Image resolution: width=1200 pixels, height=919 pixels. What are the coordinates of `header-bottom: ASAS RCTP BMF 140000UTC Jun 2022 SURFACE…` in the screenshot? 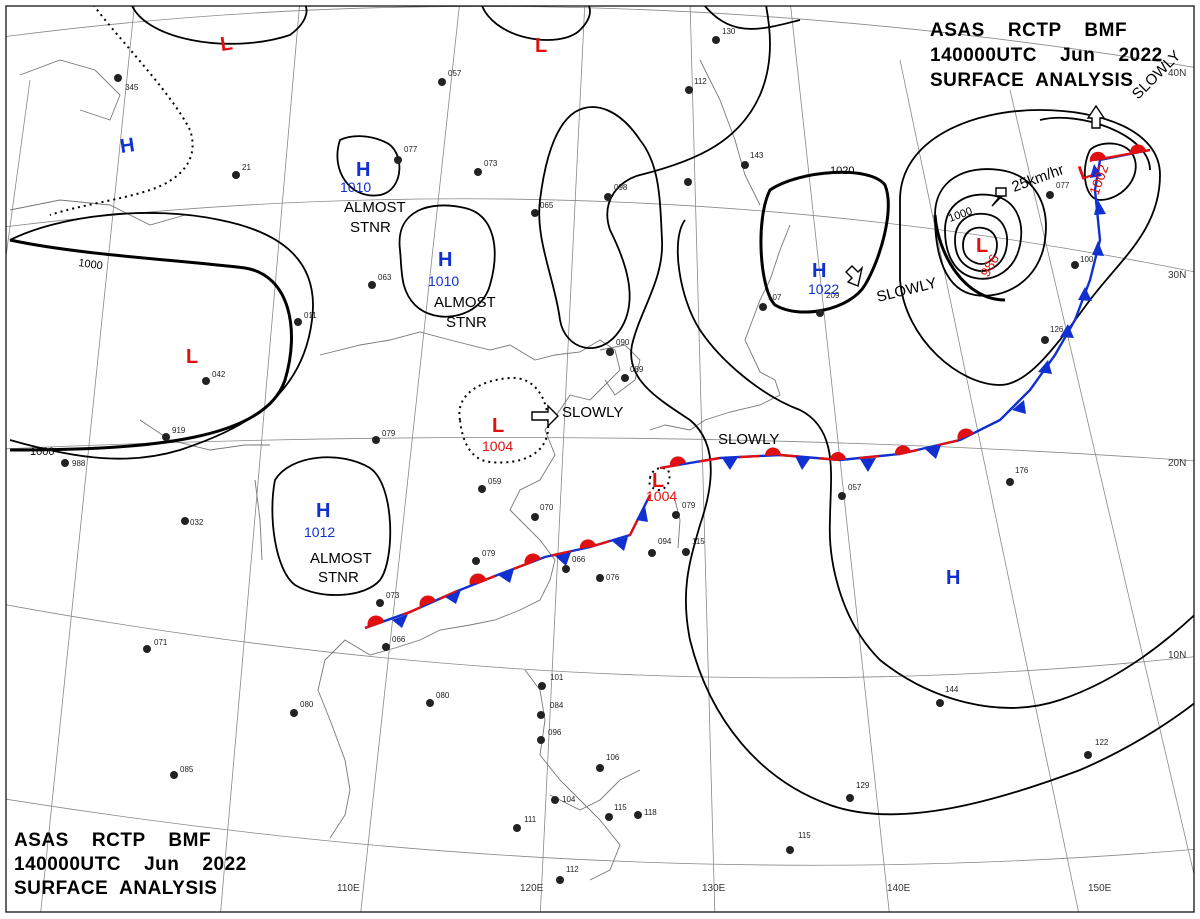 It's located at (130, 864).